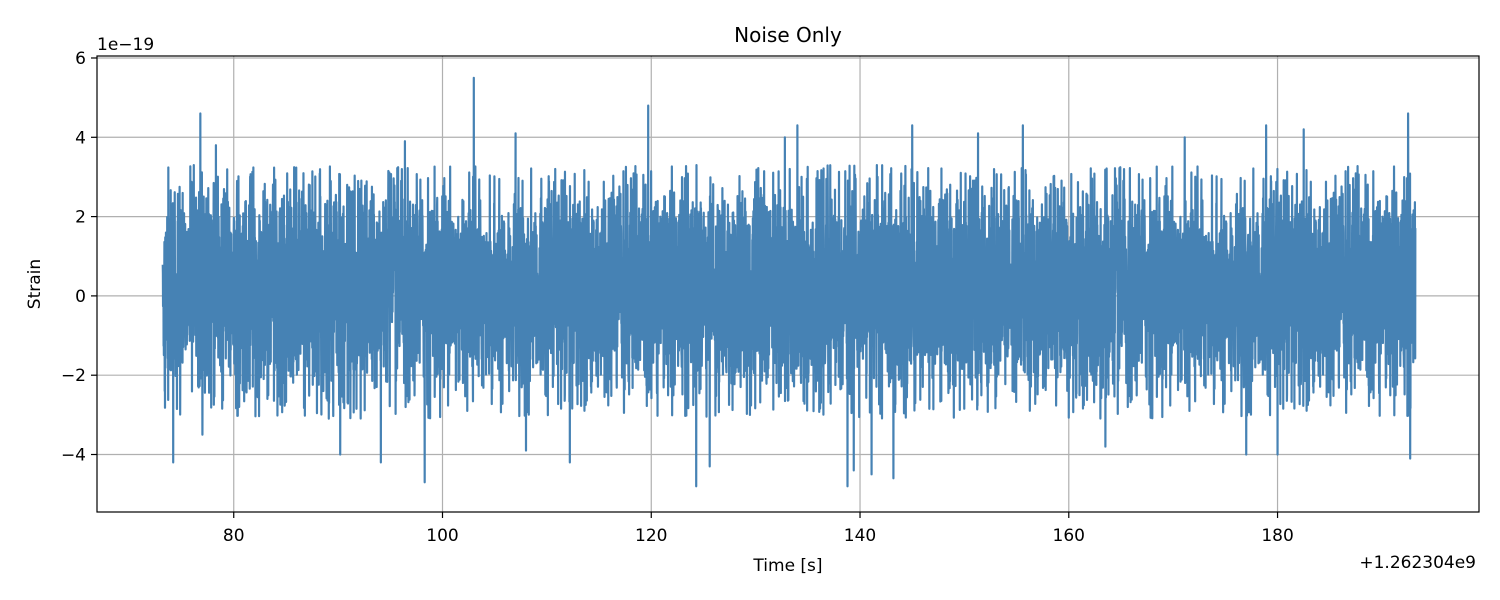  Describe the element at coordinates (1277, 536) in the screenshot. I see `x-tick-label-5: 180` at that location.